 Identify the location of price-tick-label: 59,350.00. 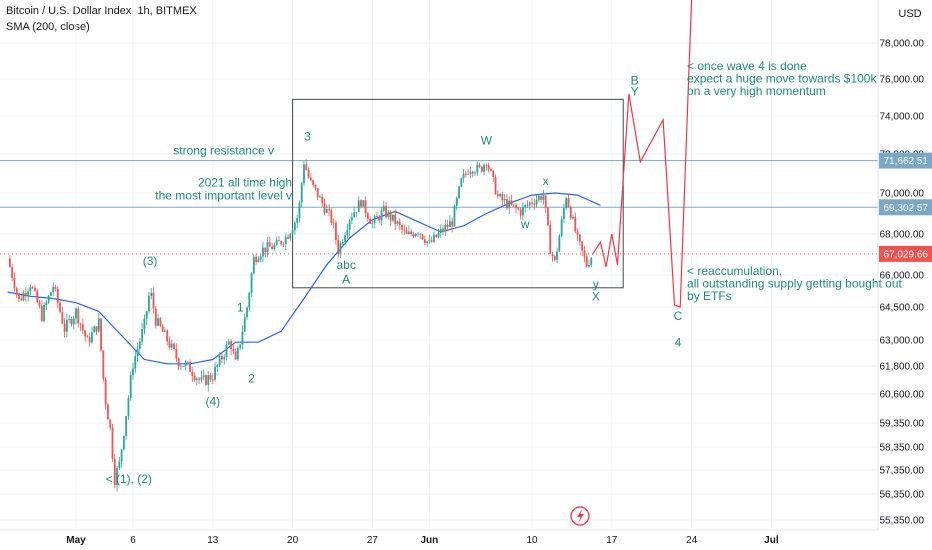
(902, 424).